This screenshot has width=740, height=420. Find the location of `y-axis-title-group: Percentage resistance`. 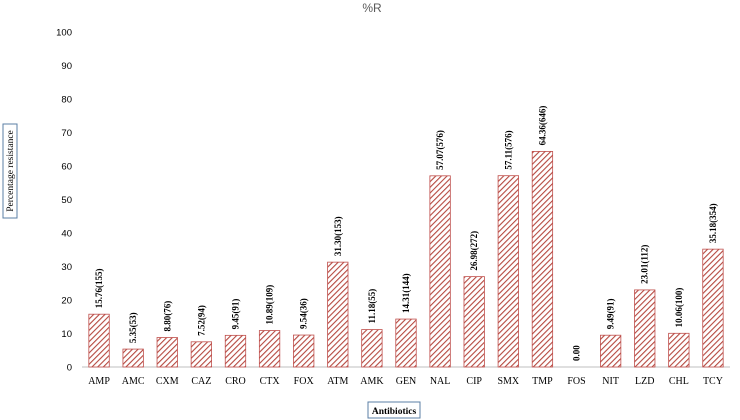

y-axis-title-group: Percentage resistance is located at coordinates (10, 171).